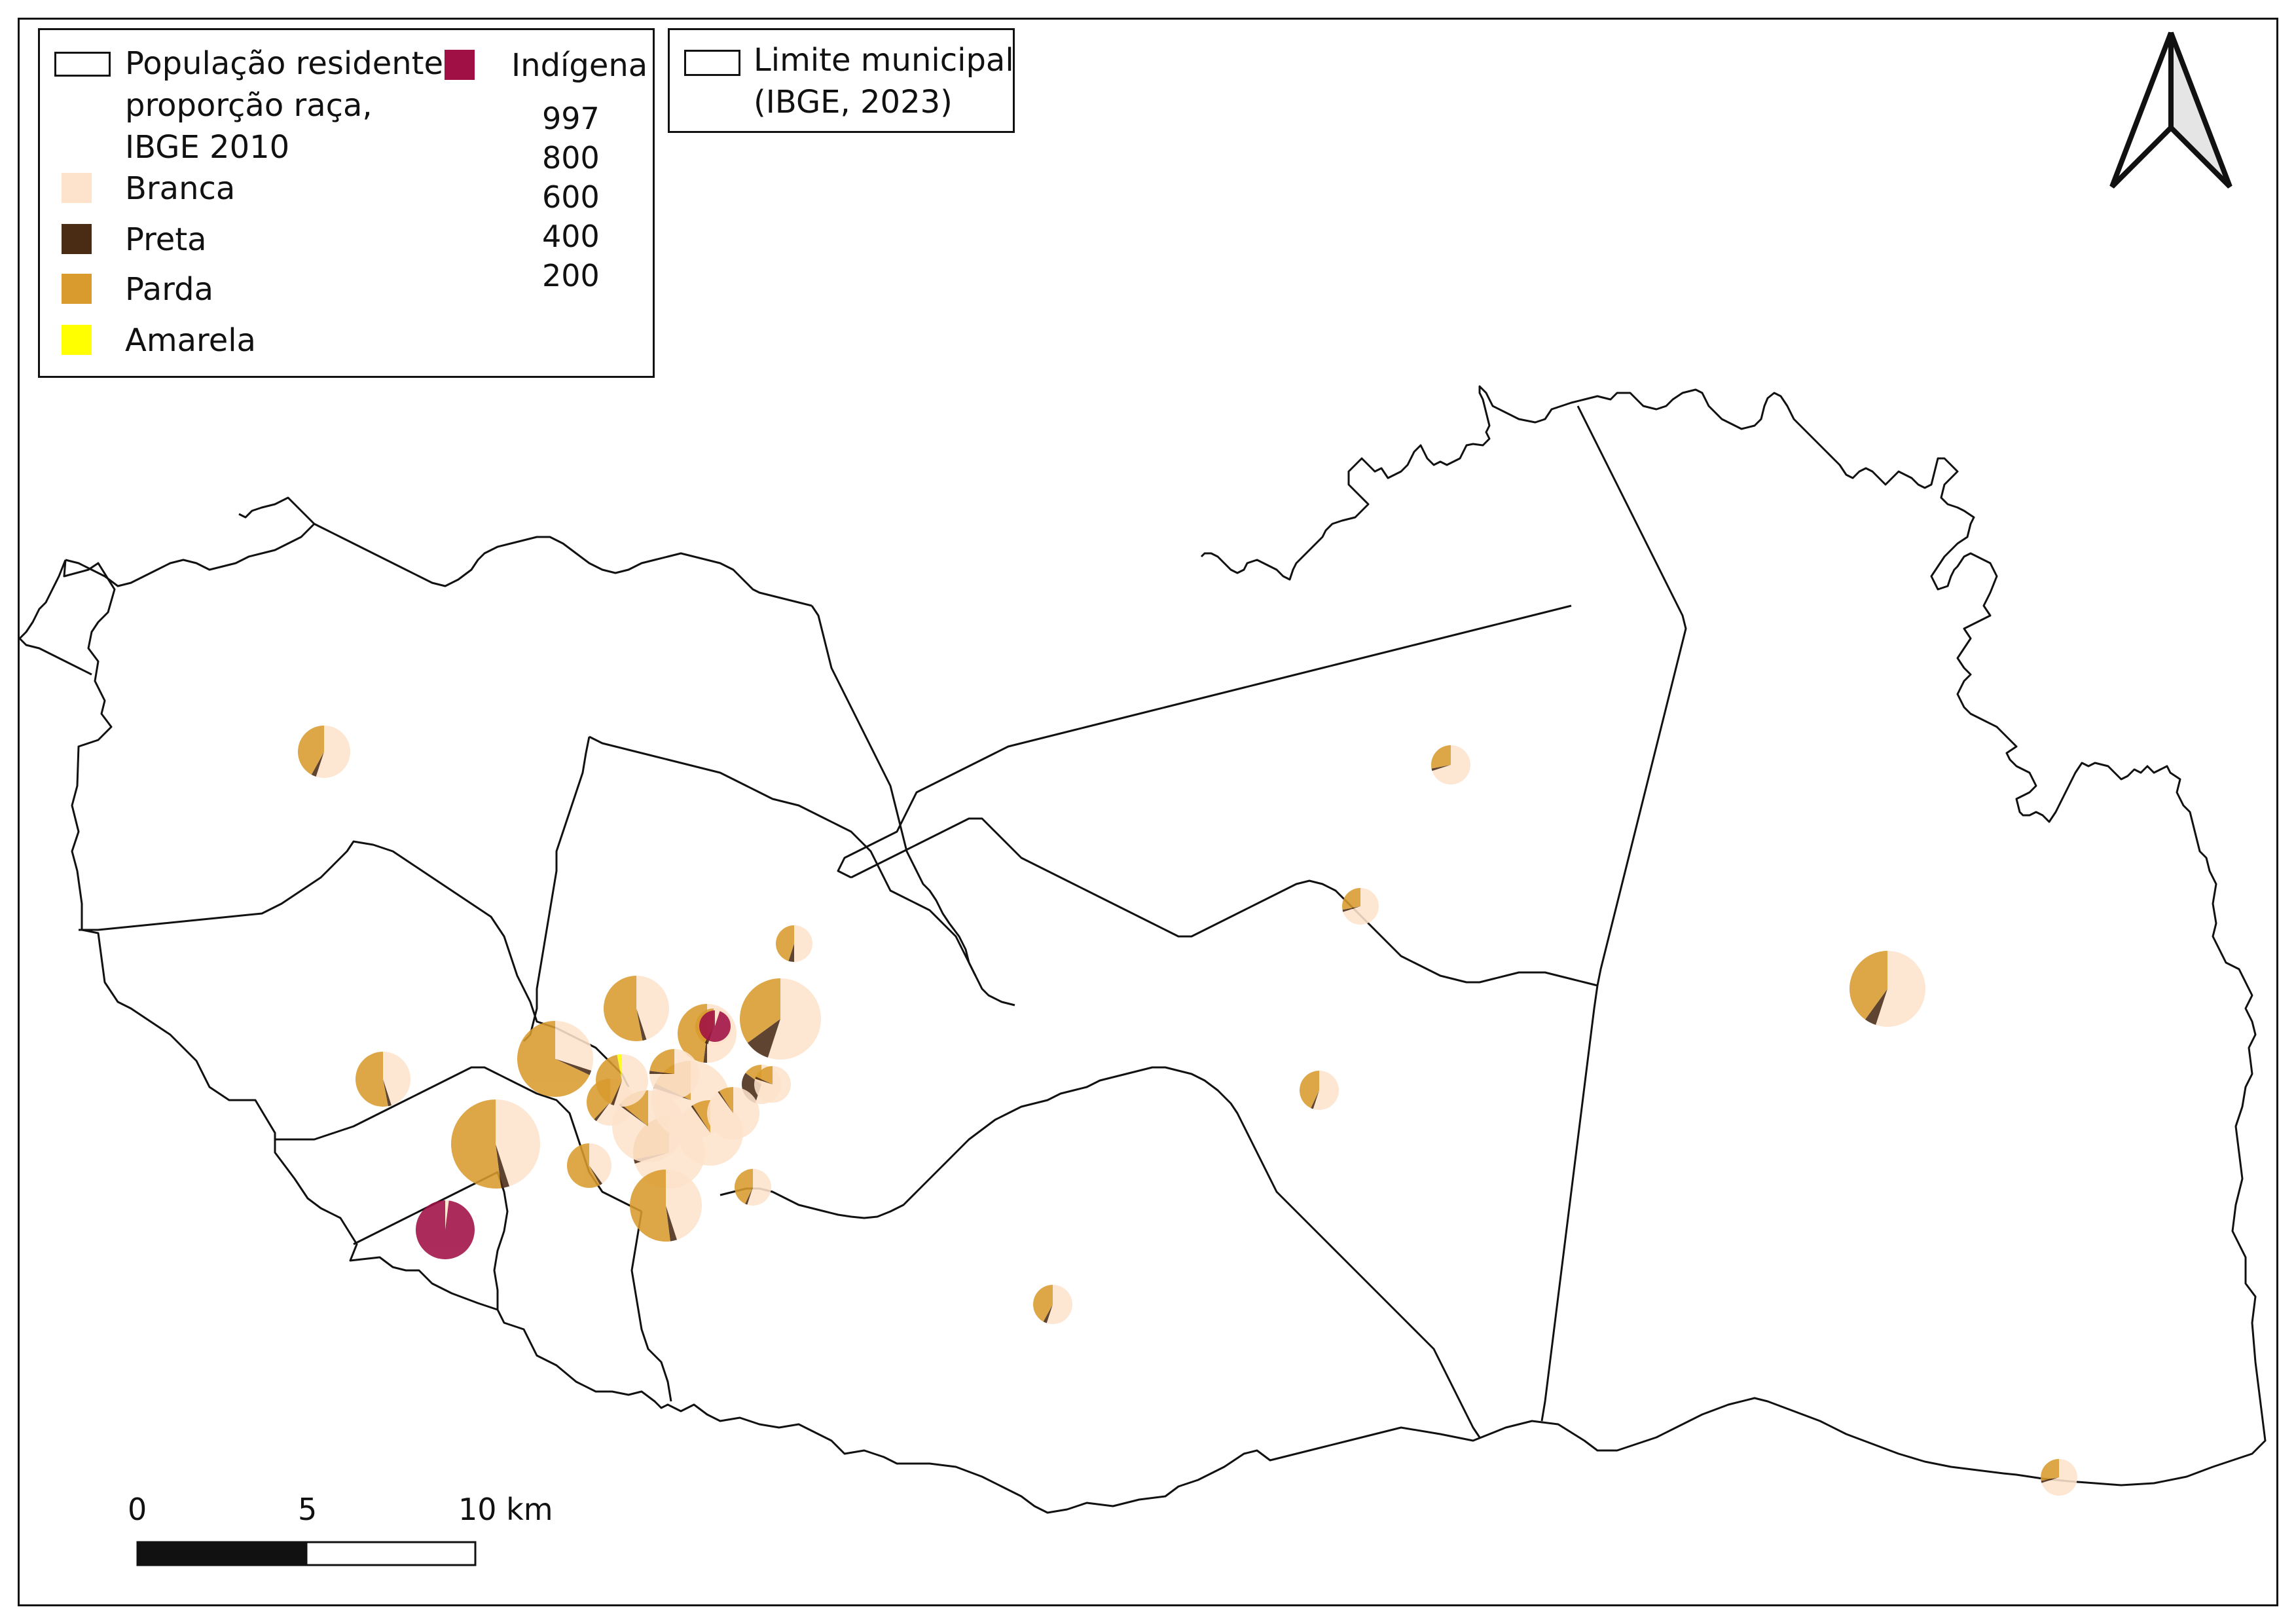  Describe the element at coordinates (2170, 110) in the screenshot. I see `north-arrow-icon` at that location.